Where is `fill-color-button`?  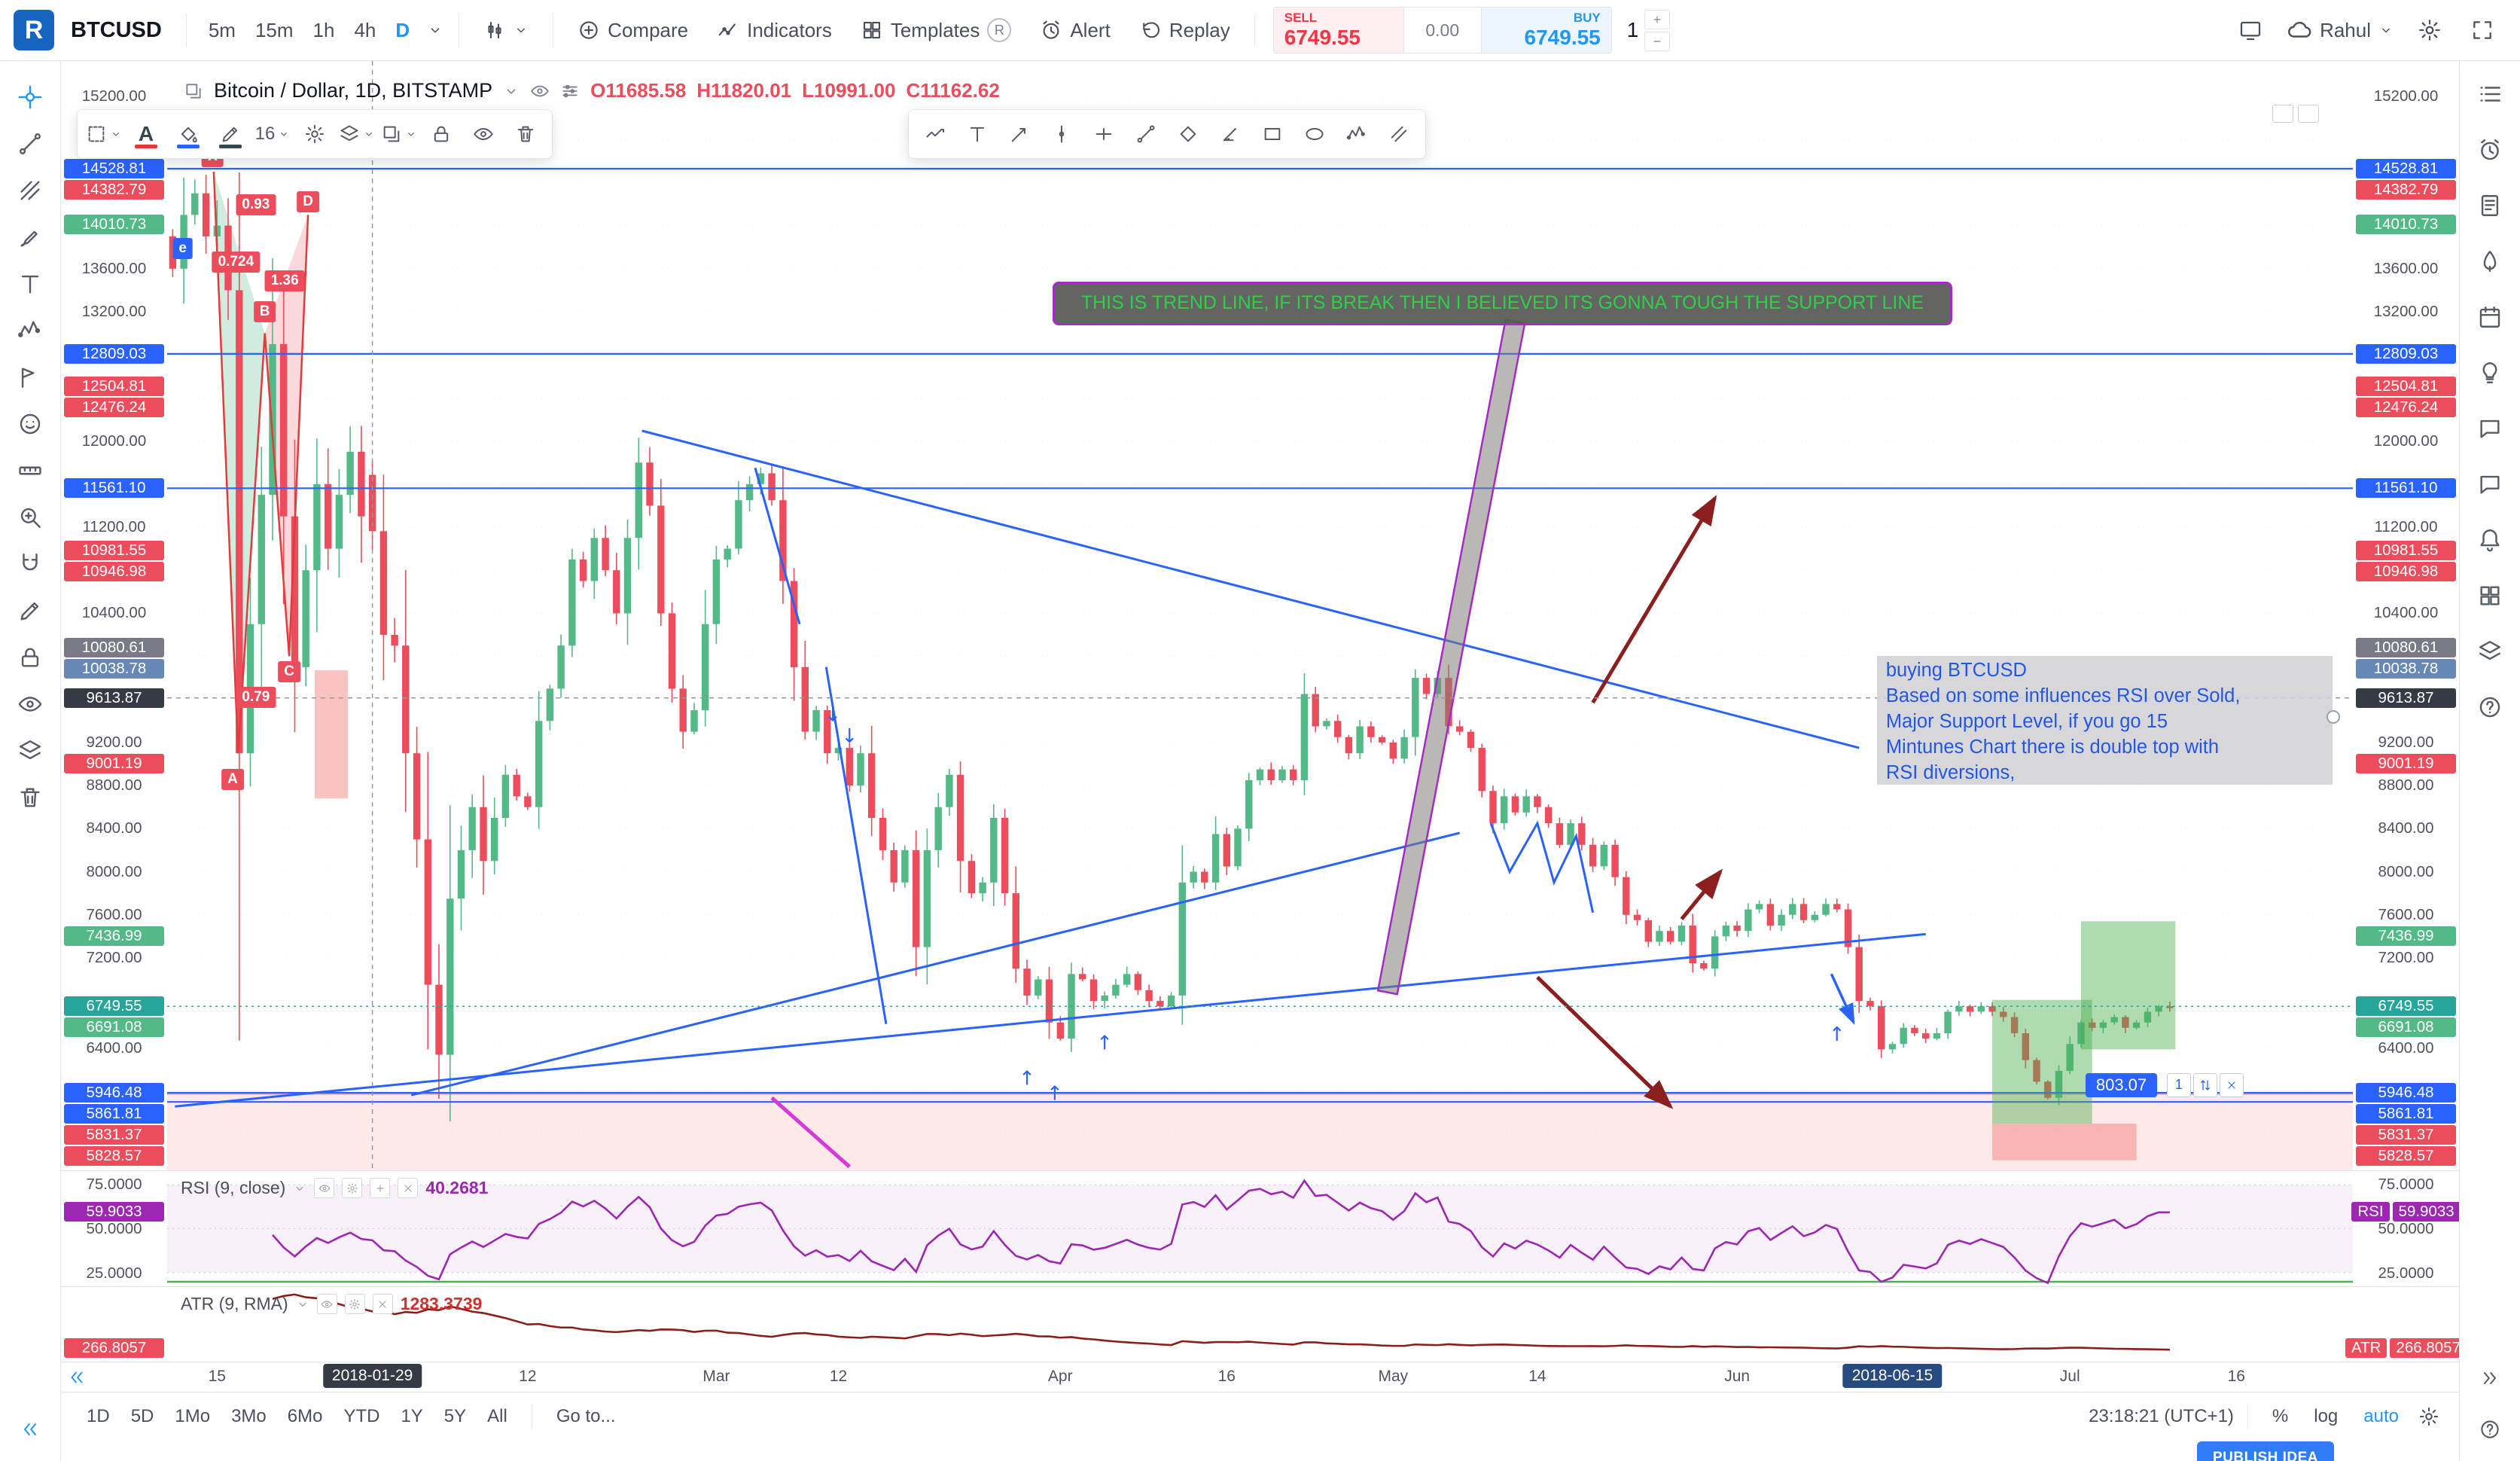
fill-color-button is located at coordinates (188, 134).